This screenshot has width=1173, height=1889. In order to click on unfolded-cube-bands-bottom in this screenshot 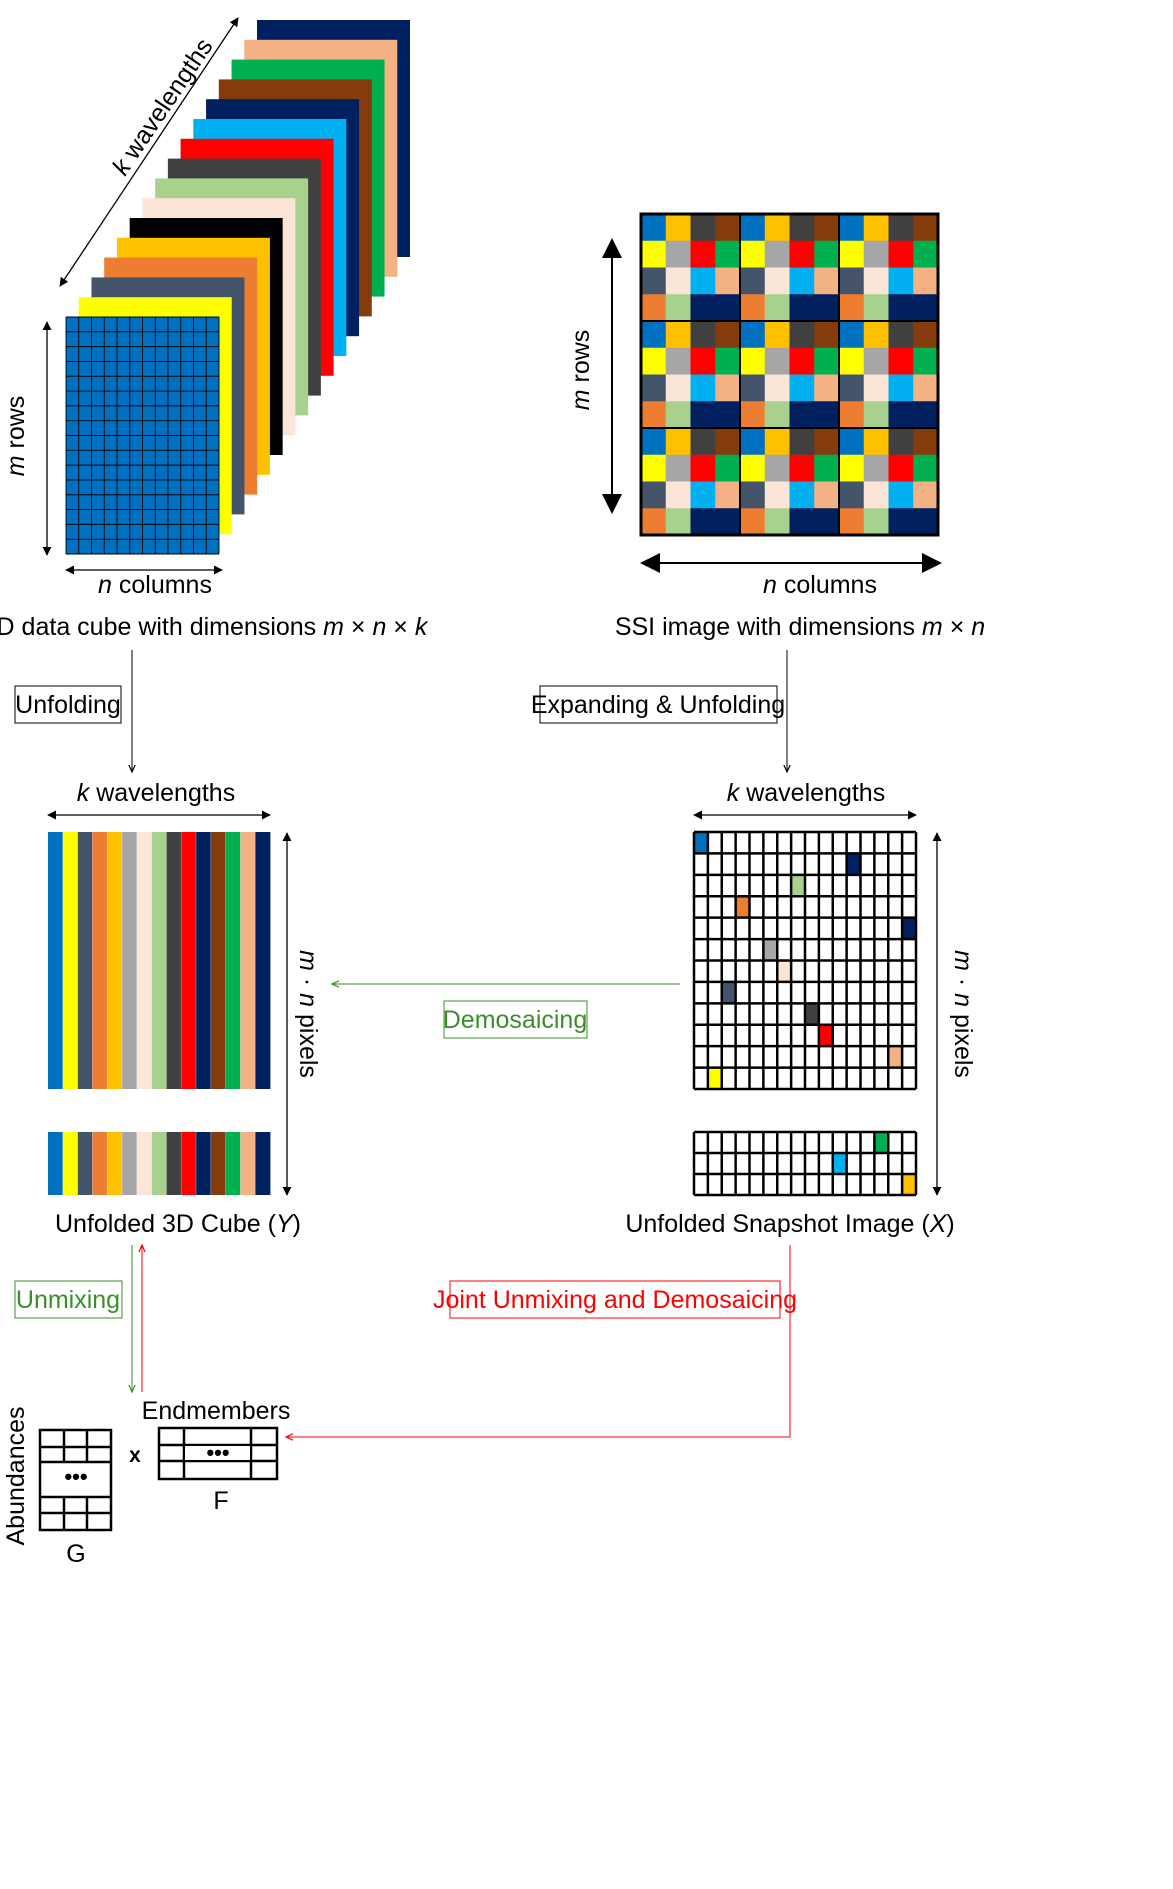, I will do `click(159, 1163)`.